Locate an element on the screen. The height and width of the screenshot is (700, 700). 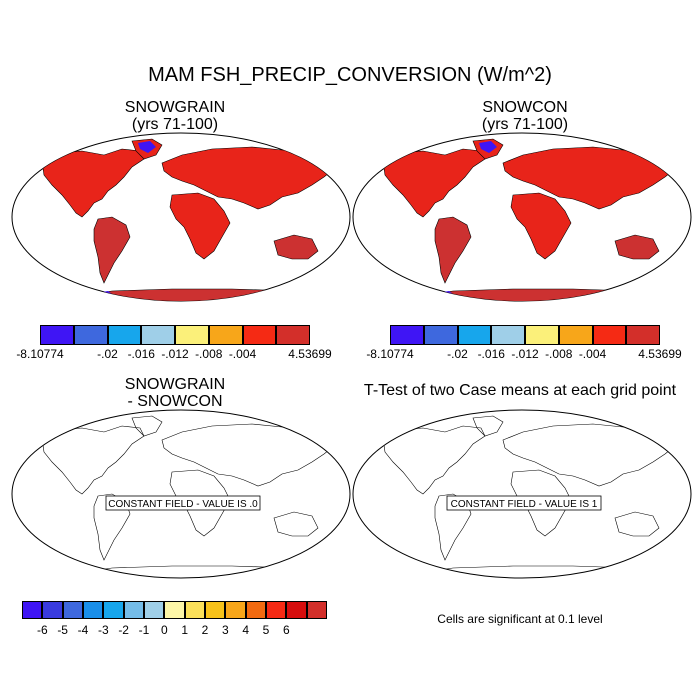
colorbar-label: -4 is located at coordinates (83, 630).